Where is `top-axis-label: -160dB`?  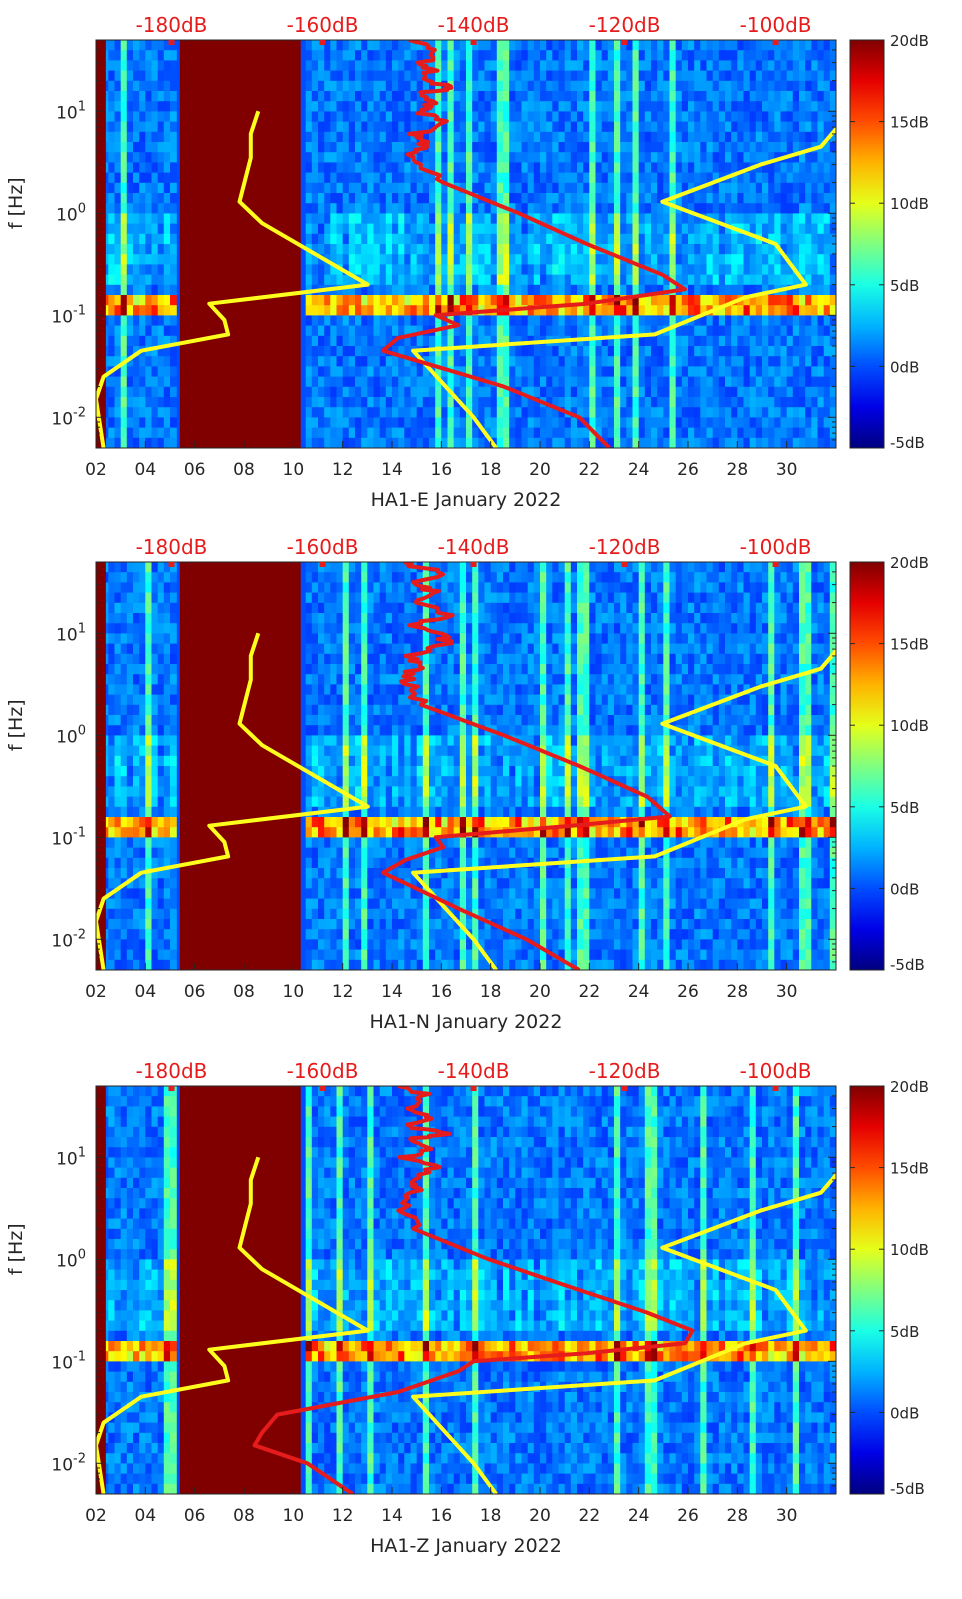
top-axis-label: -160dB is located at coordinates (323, 547).